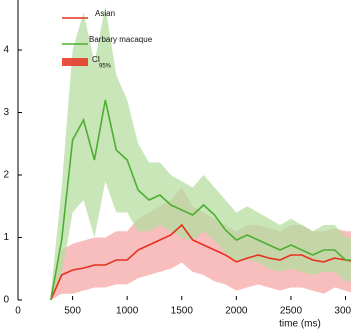 The height and width of the screenshot is (333, 351). Describe the element at coordinates (18, 311) in the screenshot. I see `x-tick-label: 0` at that location.